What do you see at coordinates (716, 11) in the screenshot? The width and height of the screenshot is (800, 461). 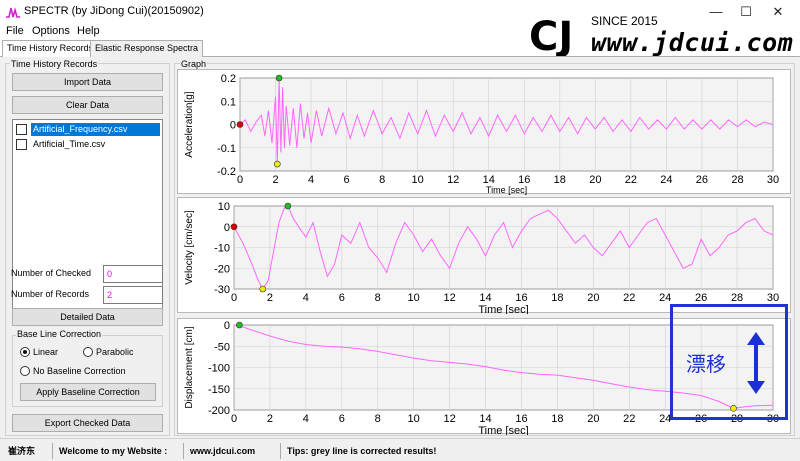 I see `minimize-button: —` at bounding box center [716, 11].